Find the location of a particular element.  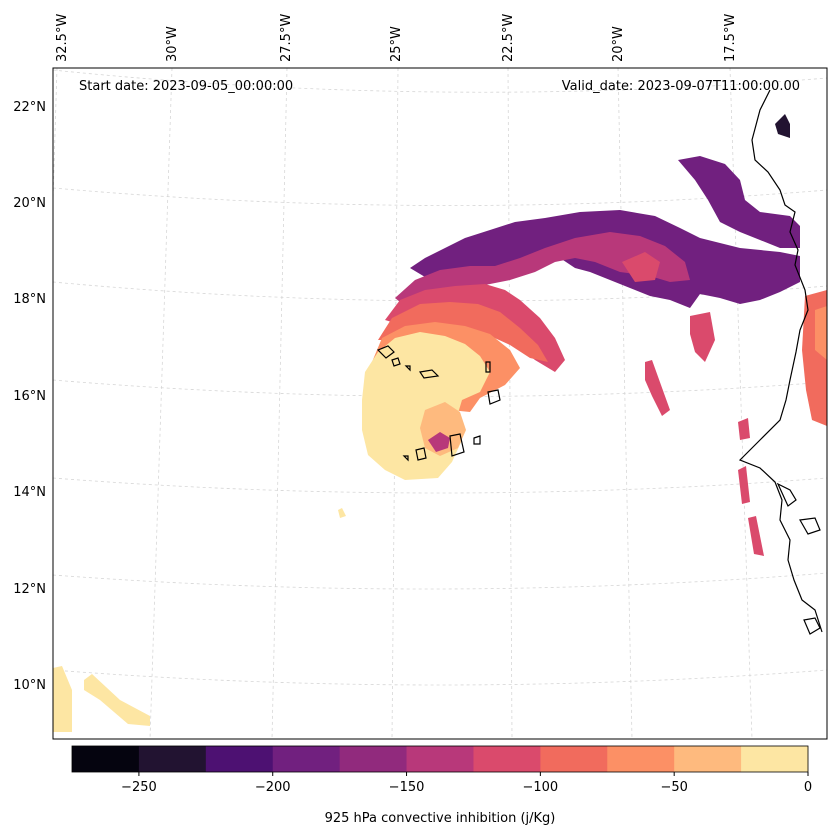

colorbar-tick-label: 0 is located at coordinates (808, 787).